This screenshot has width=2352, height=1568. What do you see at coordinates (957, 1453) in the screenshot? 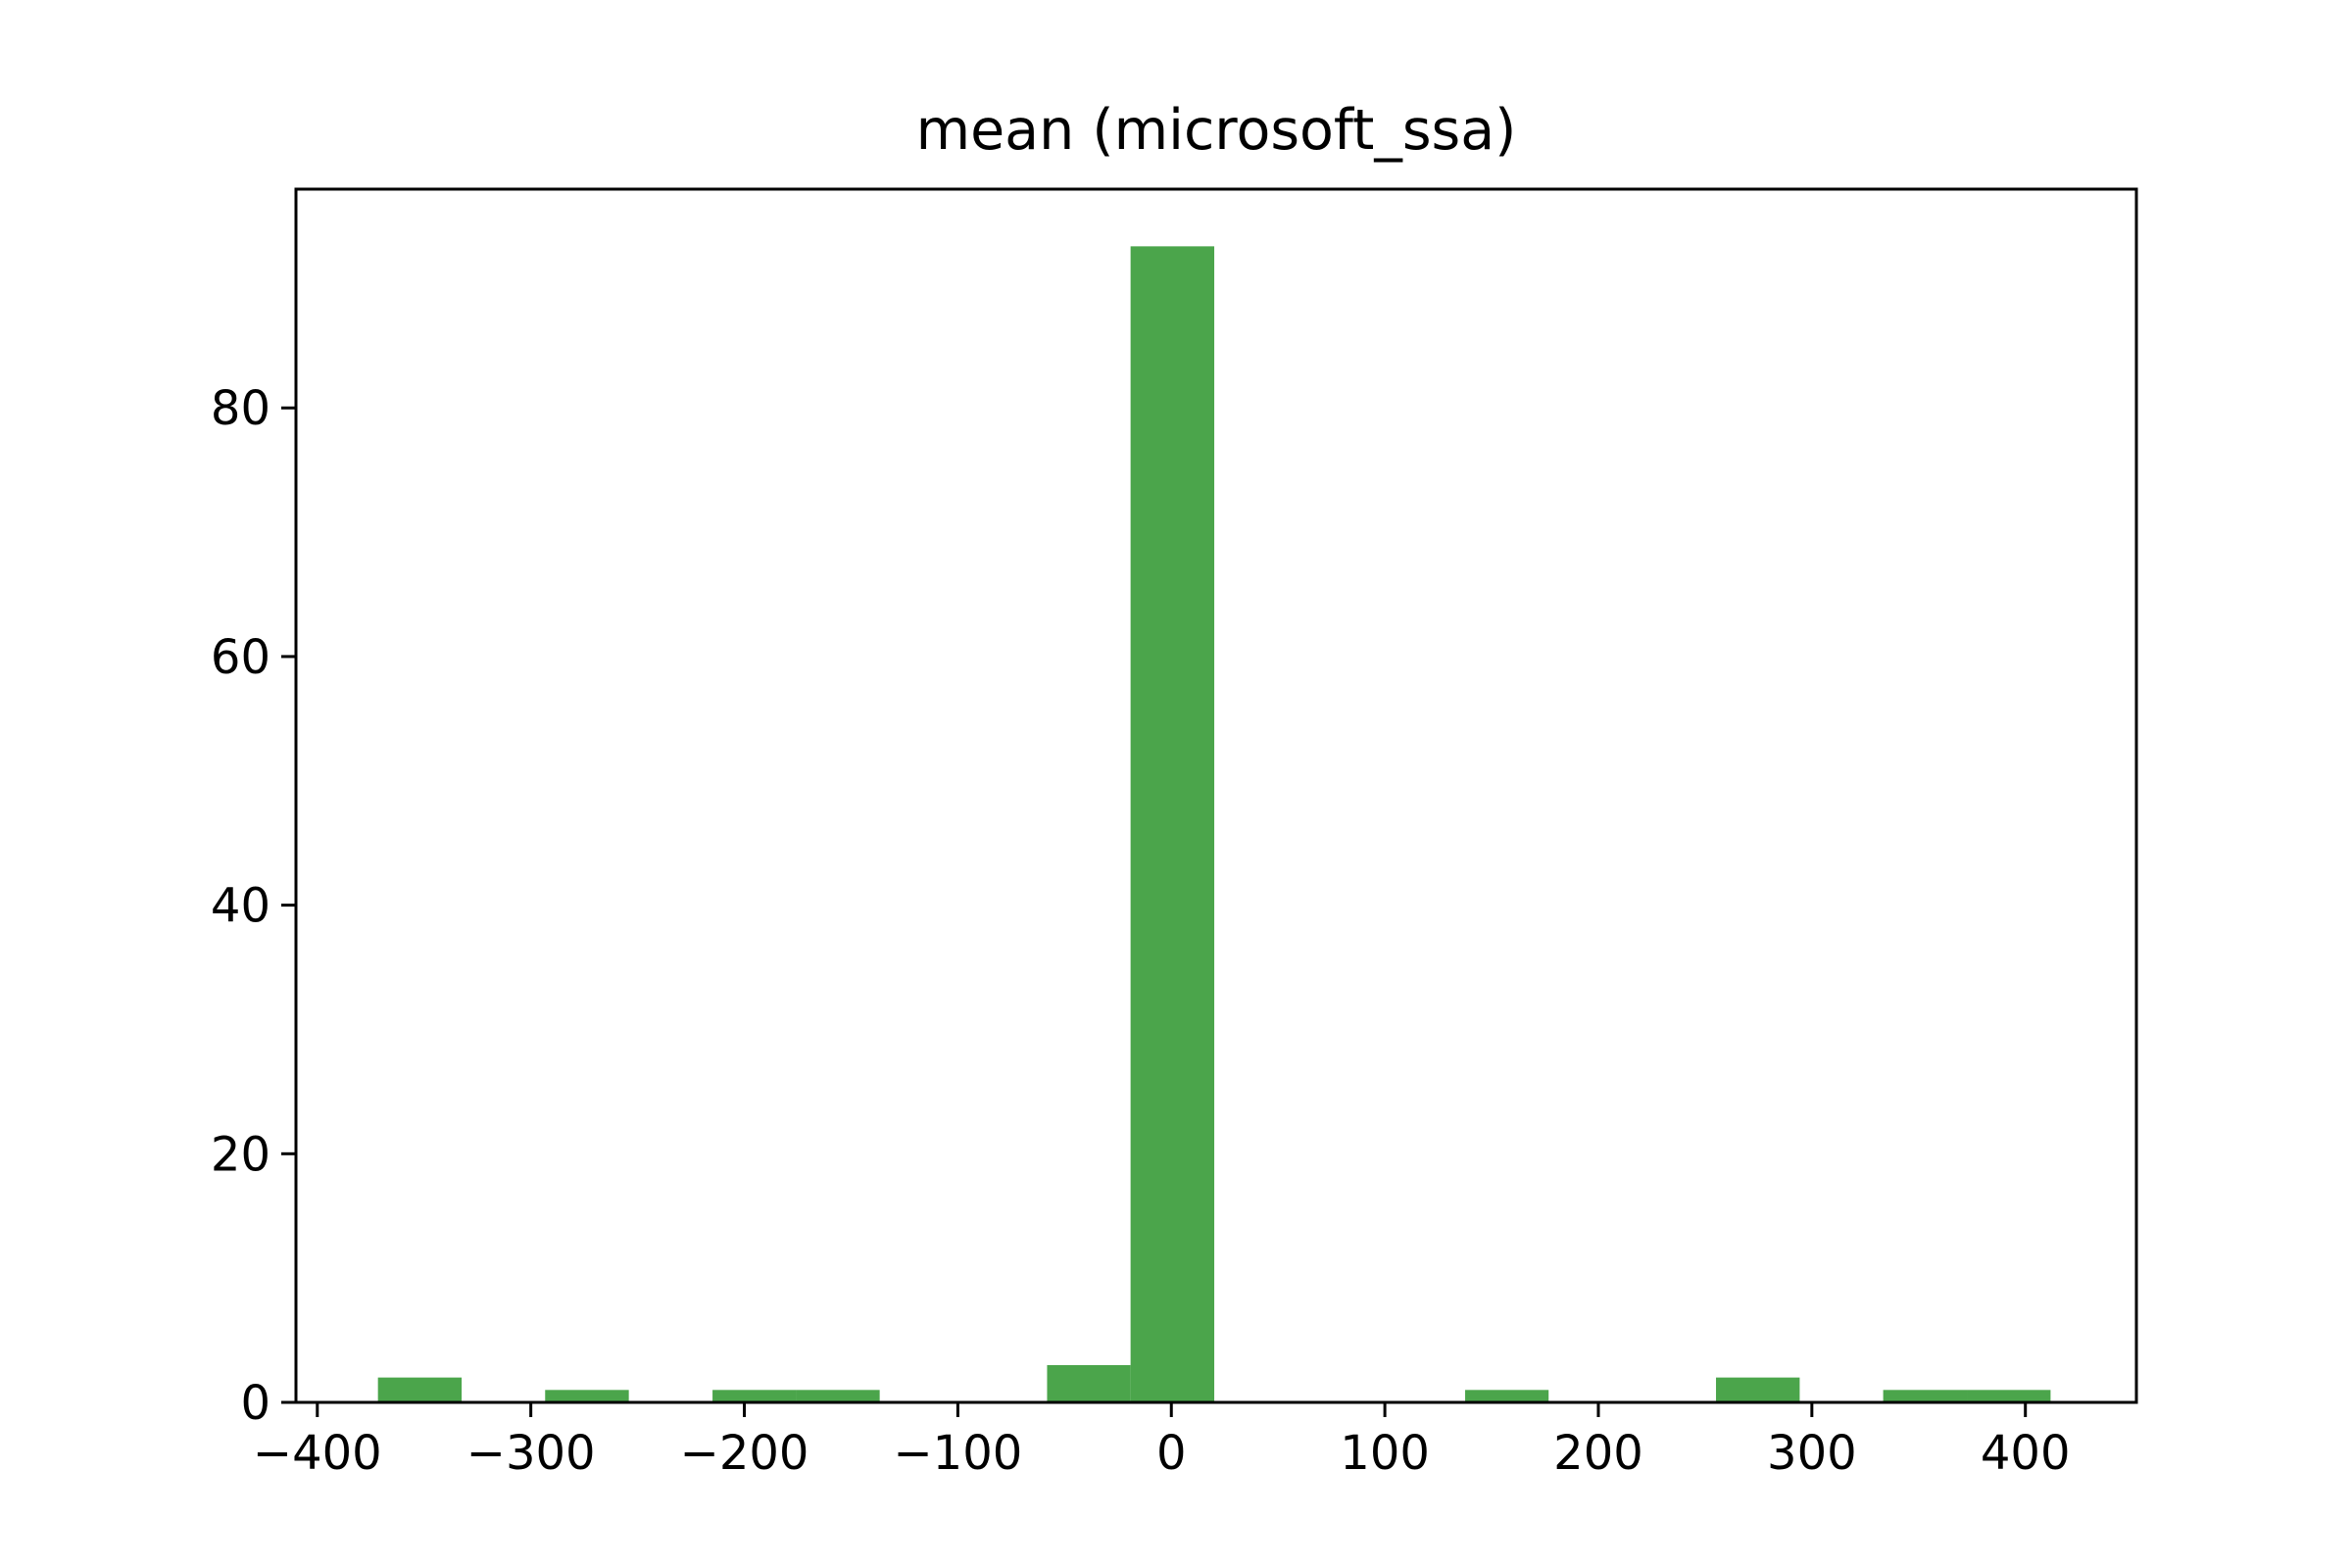
I see `x-tick-label: −100` at bounding box center [957, 1453].